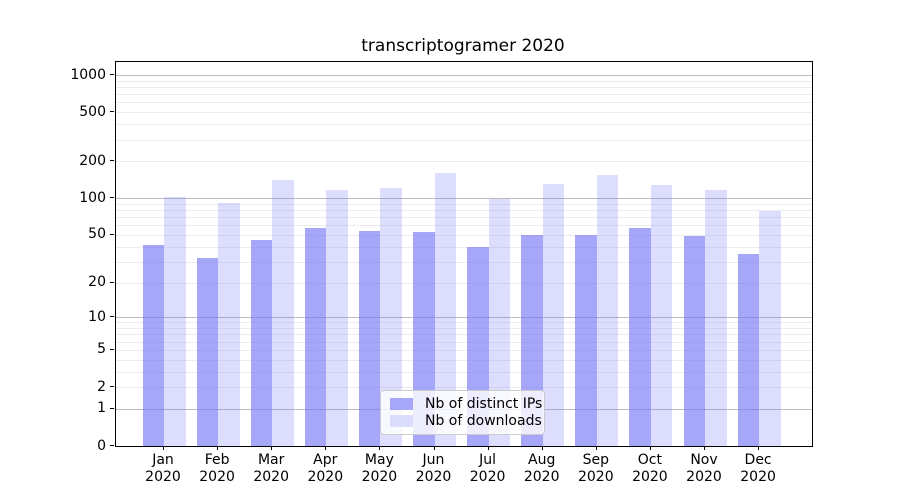 This screenshot has height=500, width=900. What do you see at coordinates (401, 421) in the screenshot?
I see `legend-swatch-downloads` at bounding box center [401, 421].